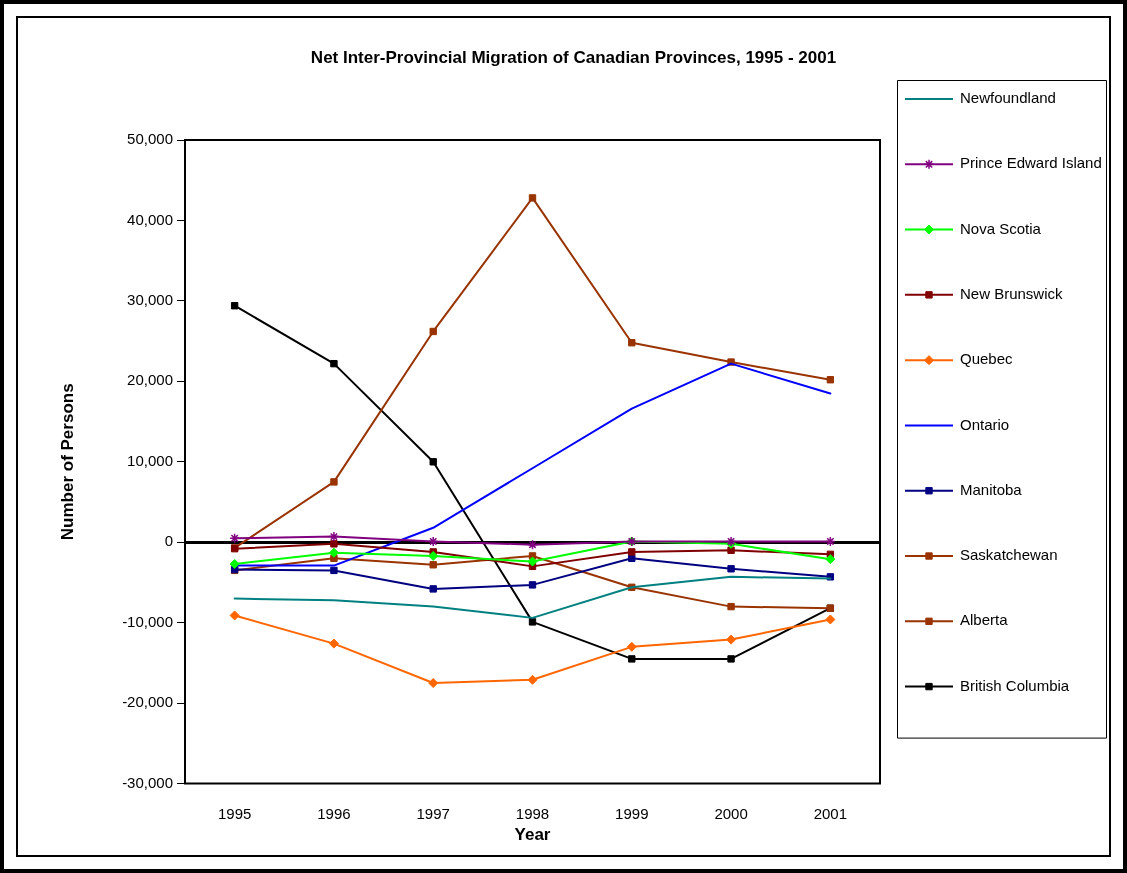  I want to click on y-tick-label: 30,000, so click(150, 300).